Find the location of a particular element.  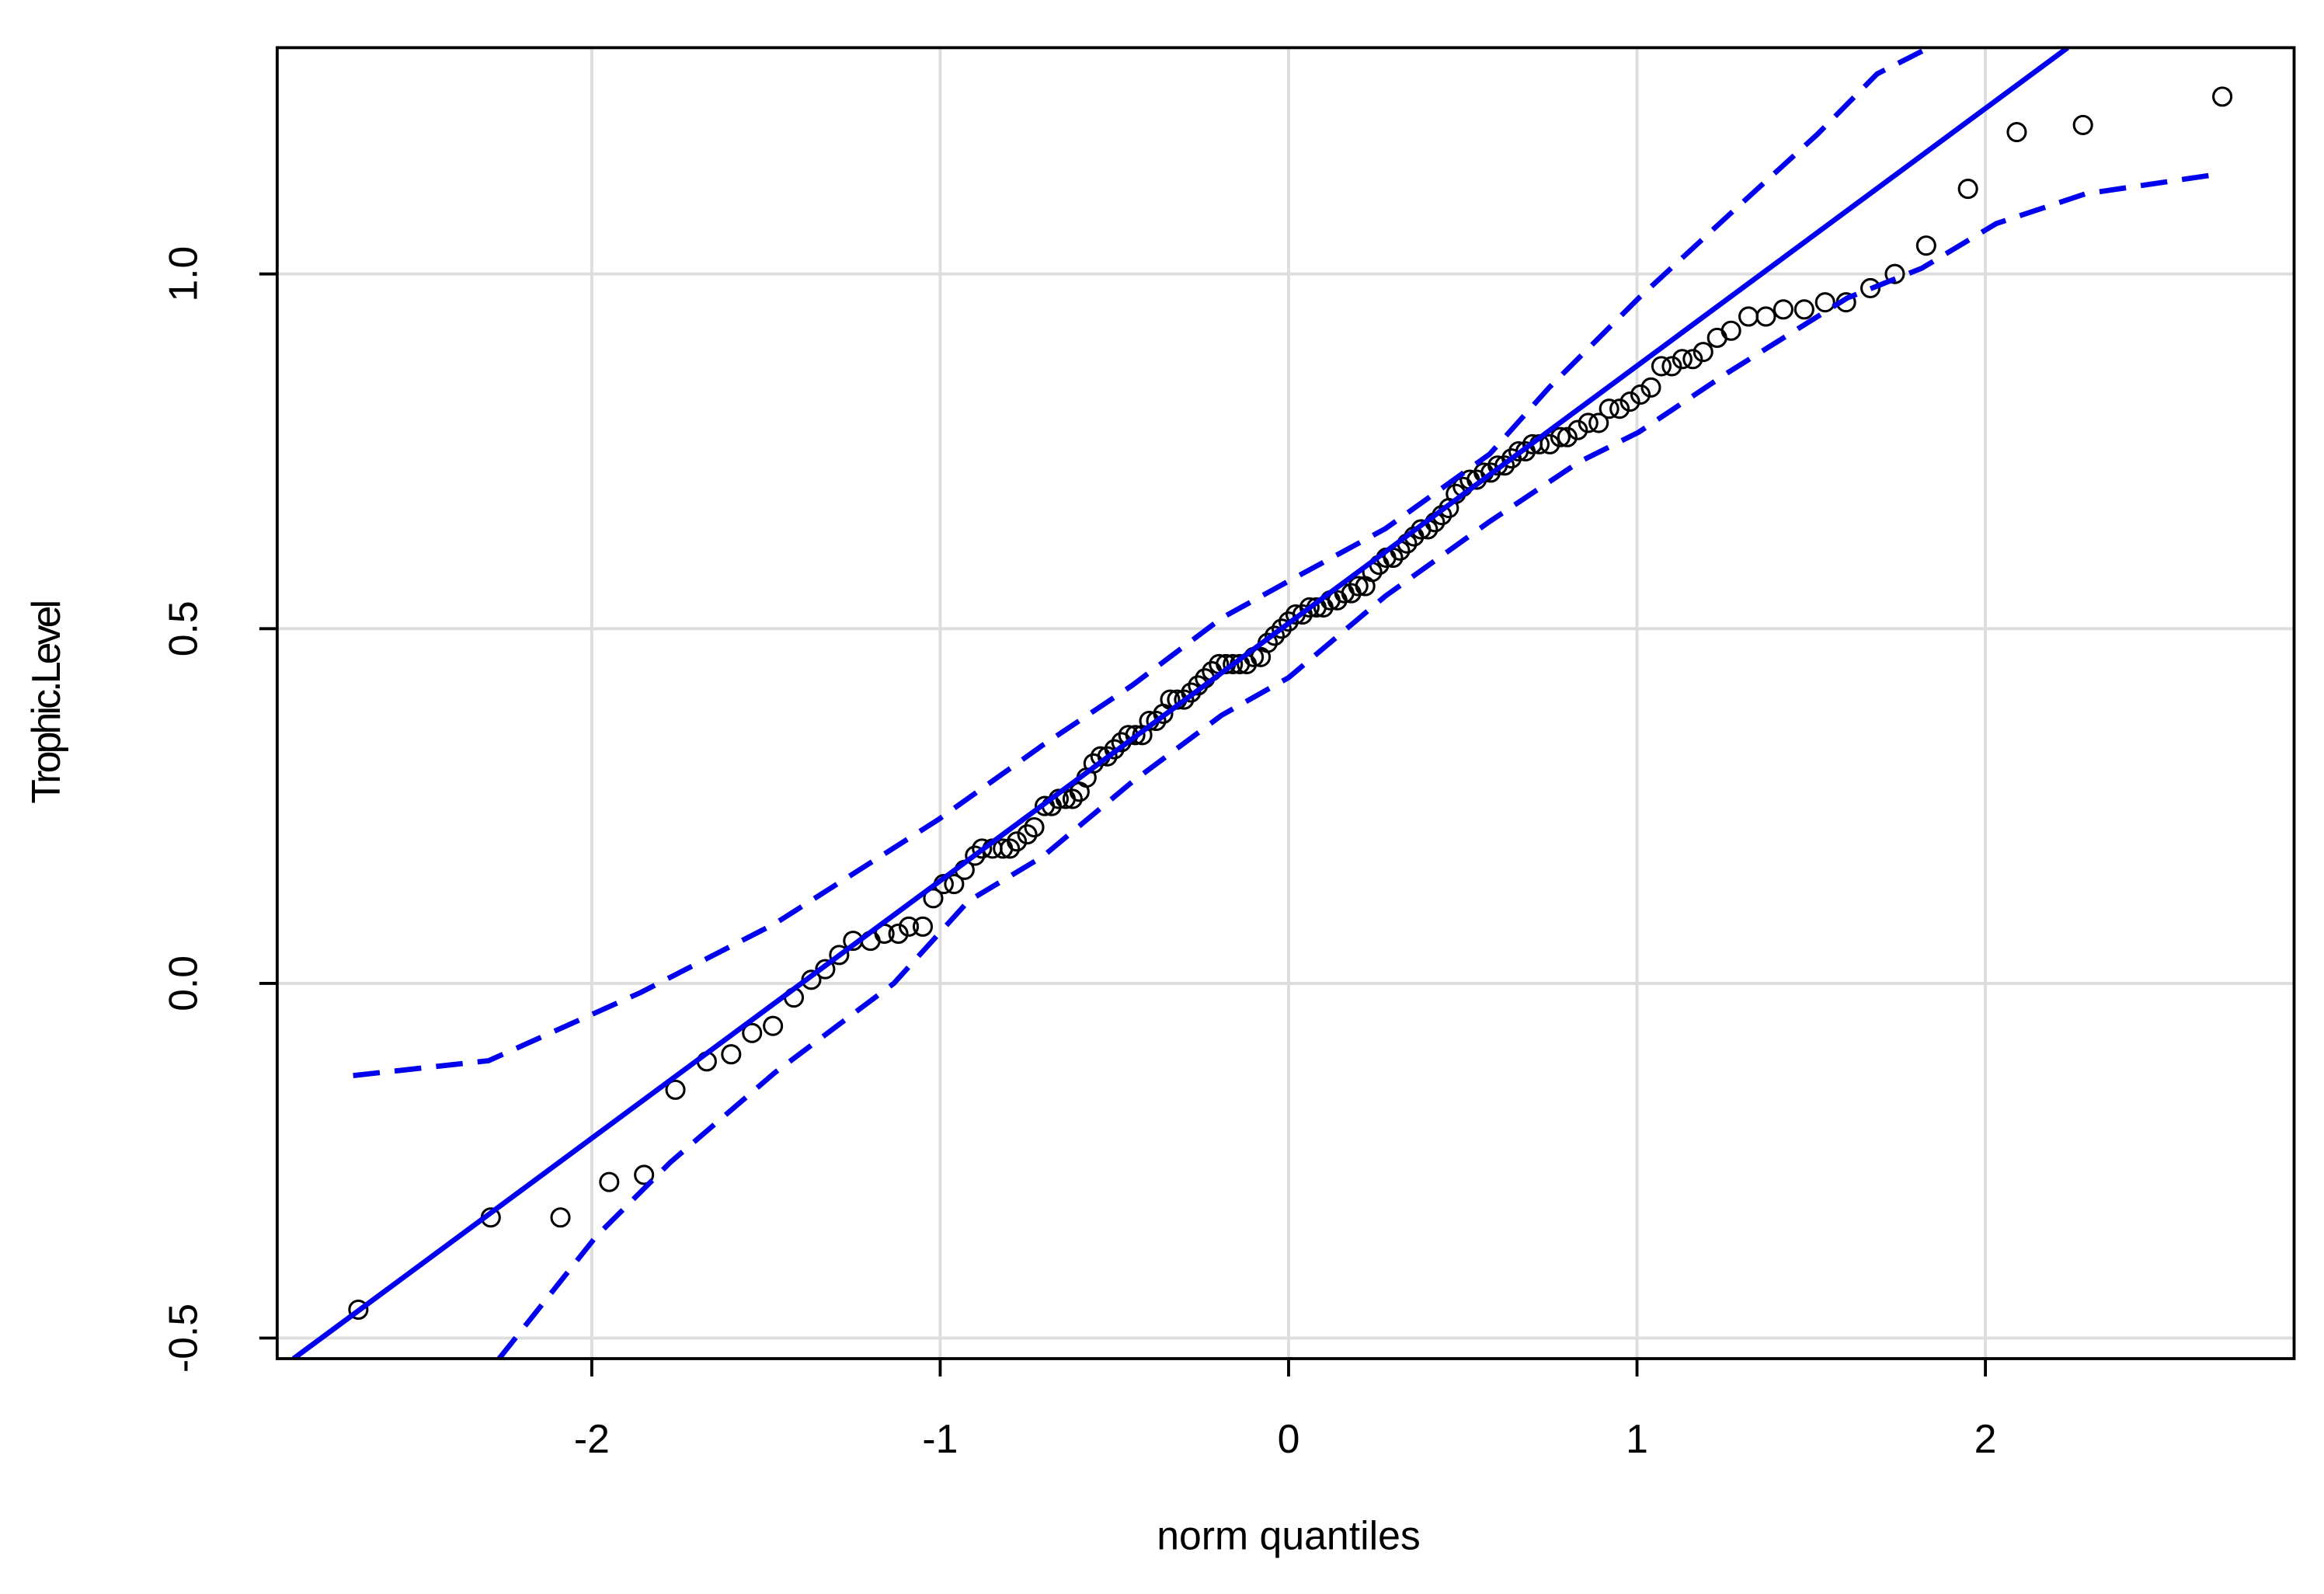

y-tick-label: -0.5 is located at coordinates (182, 1338).